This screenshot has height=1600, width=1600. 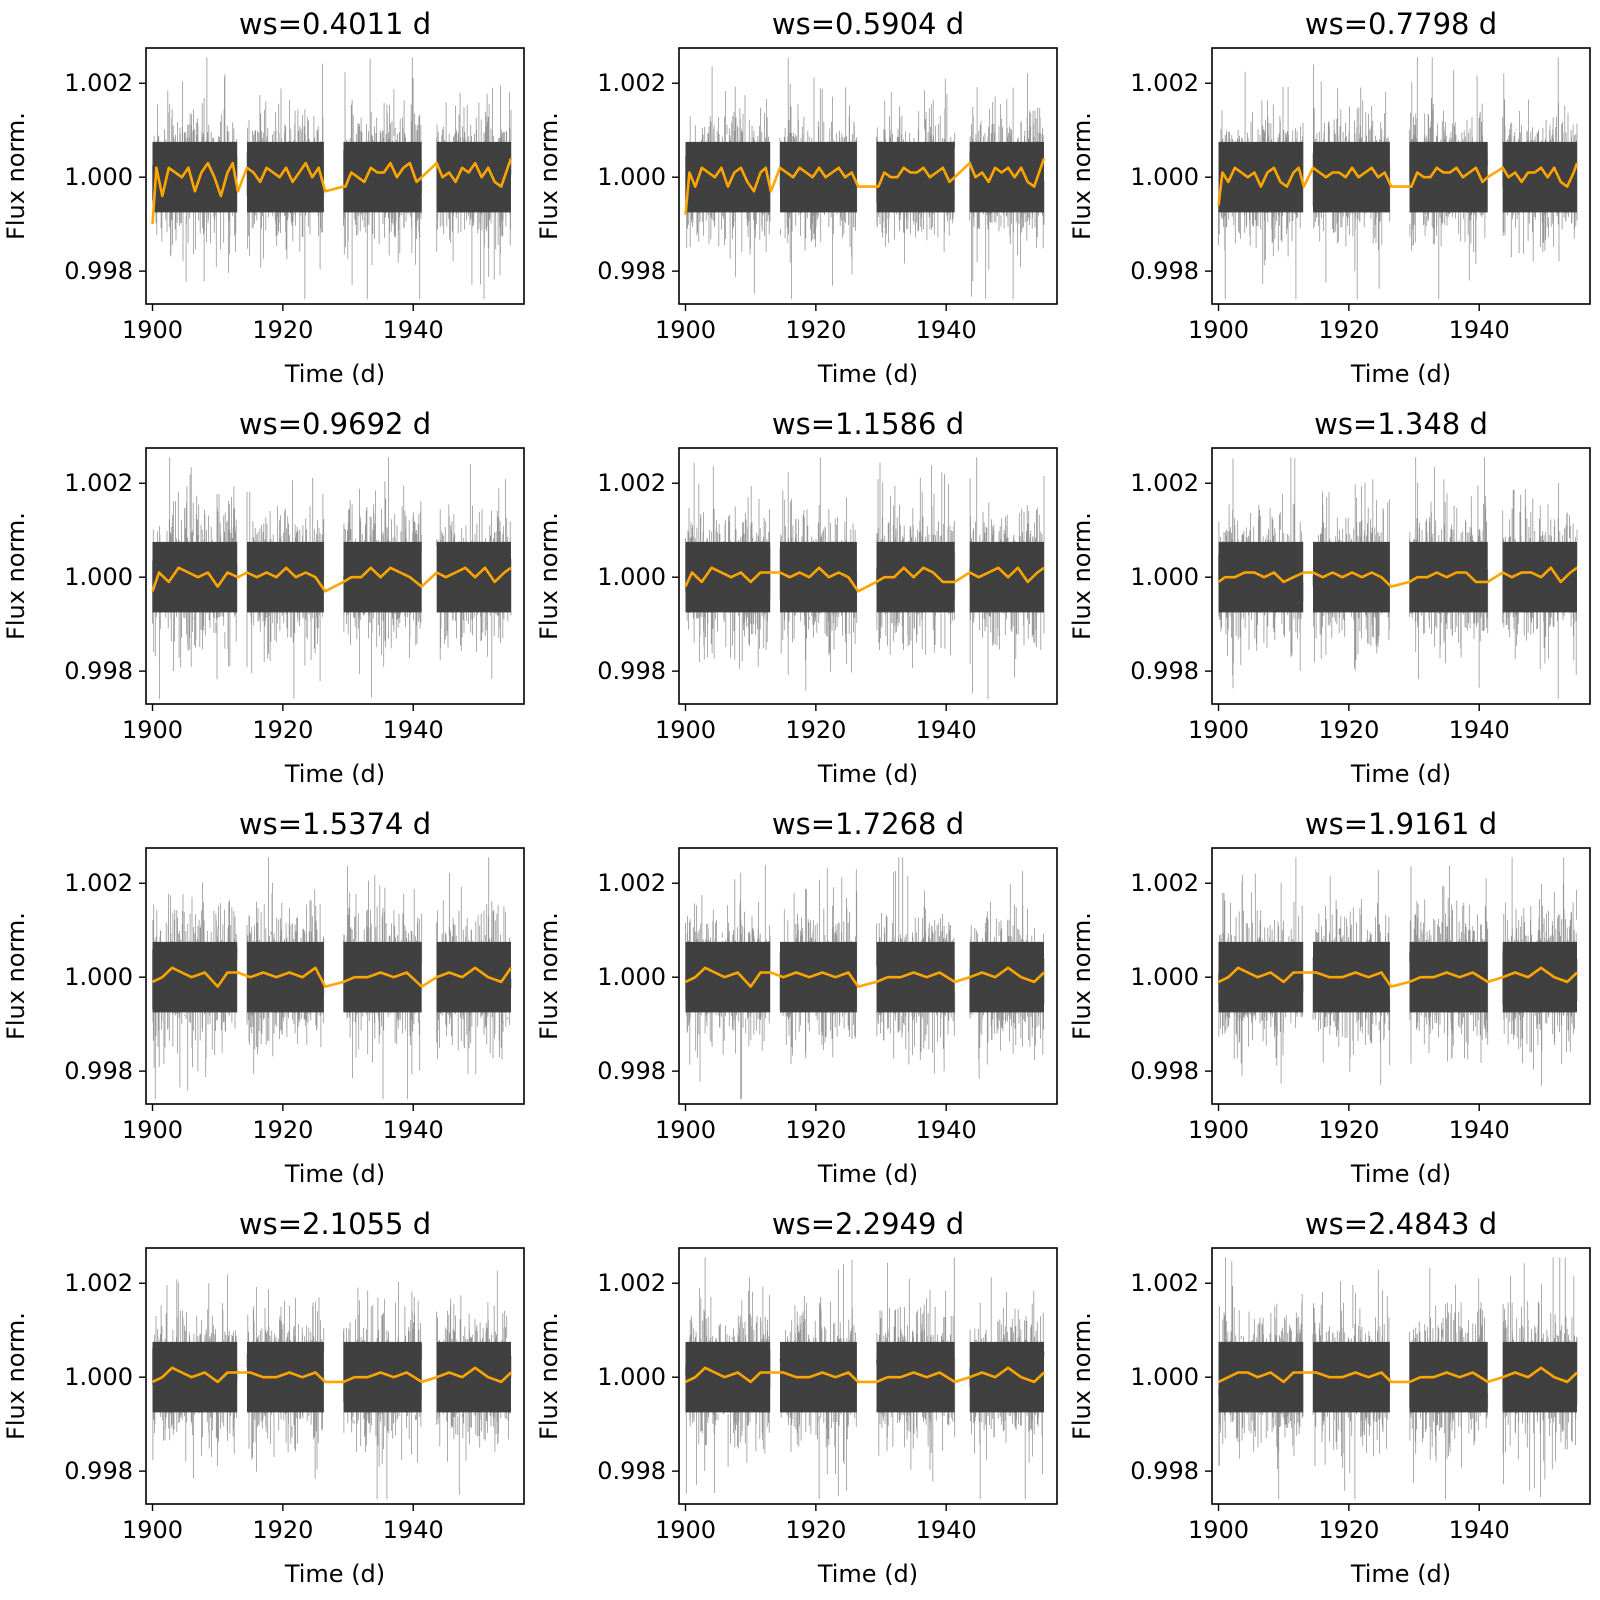 I want to click on subplot-title: ws=0.4011 d, so click(x=335, y=24).